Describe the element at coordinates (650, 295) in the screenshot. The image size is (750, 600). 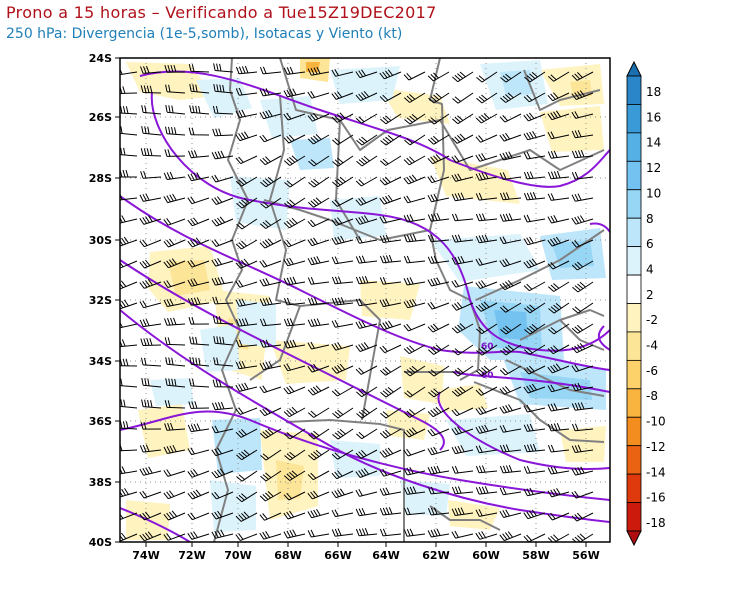
I see `colorbar-label: 2` at that location.